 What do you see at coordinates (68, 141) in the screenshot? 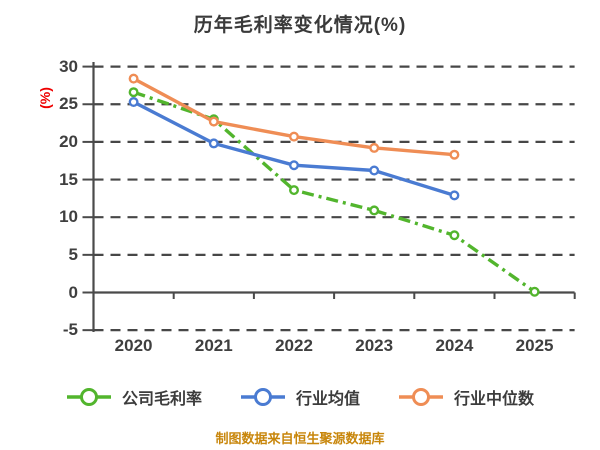
I see `y-tick-label: 20` at bounding box center [68, 141].